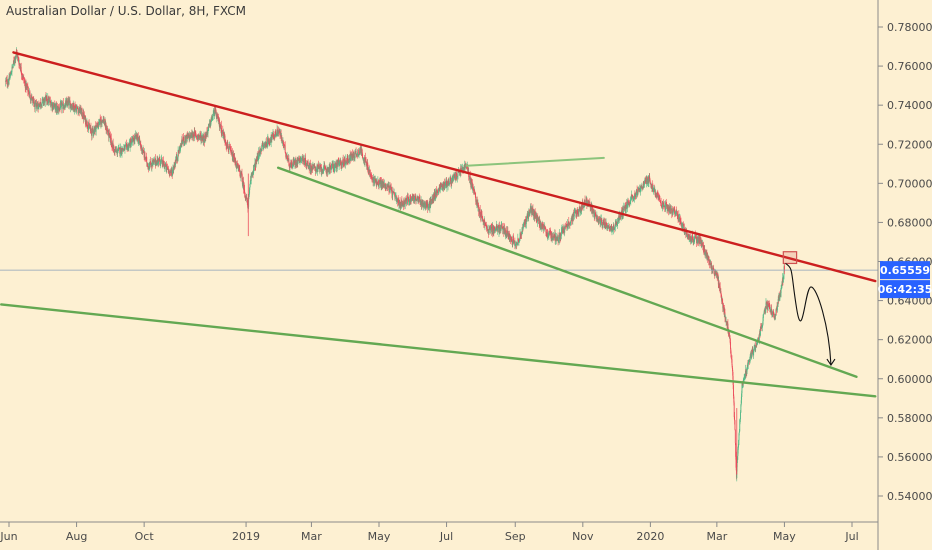 This screenshot has height=550, width=932. What do you see at coordinates (650, 536) in the screenshot?
I see `x-tick-label: 2020` at bounding box center [650, 536].